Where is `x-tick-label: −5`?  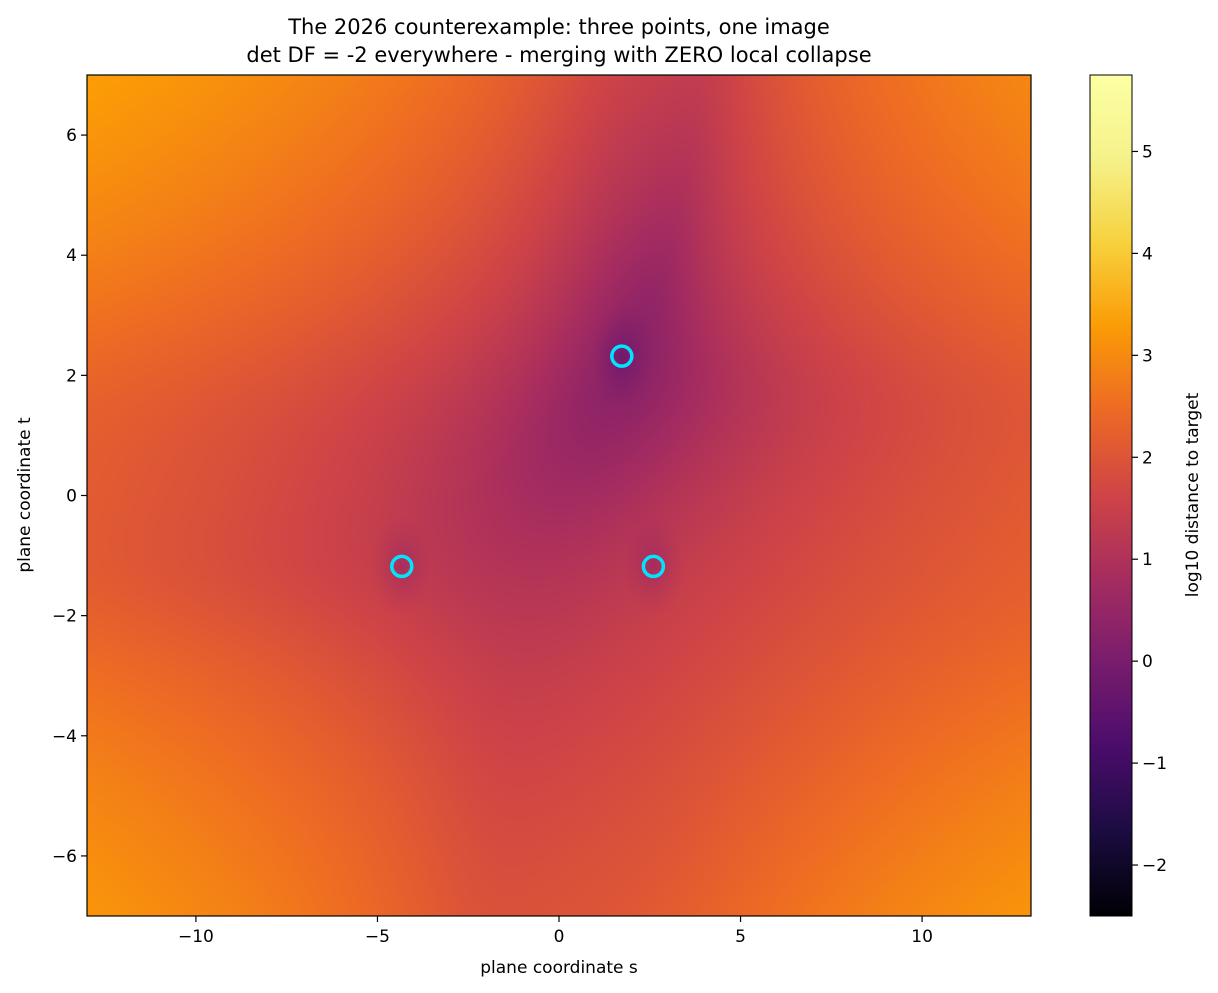 x-tick-label: −5 is located at coordinates (377, 937).